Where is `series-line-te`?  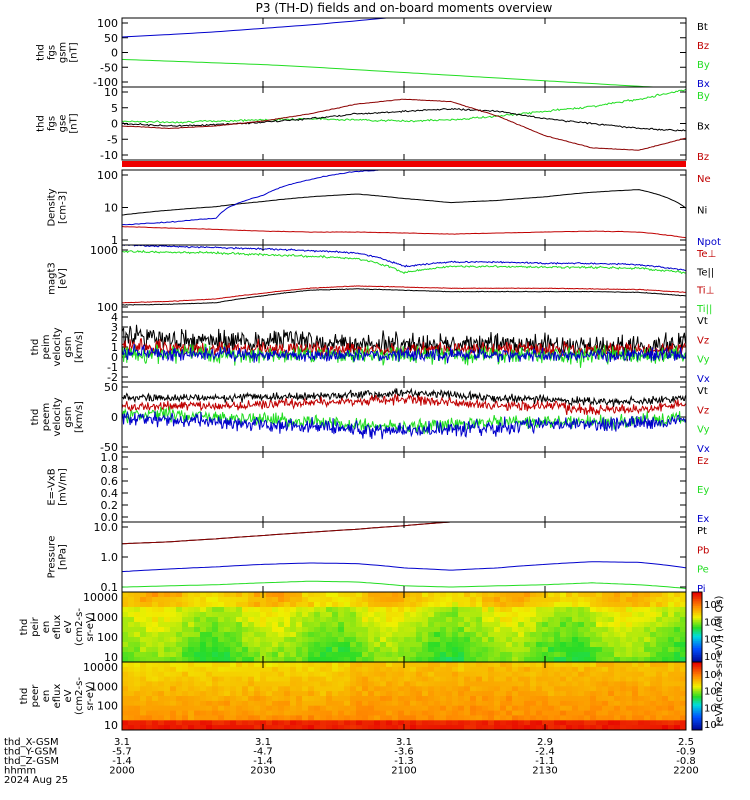
series-line-te is located at coordinates (404, 297).